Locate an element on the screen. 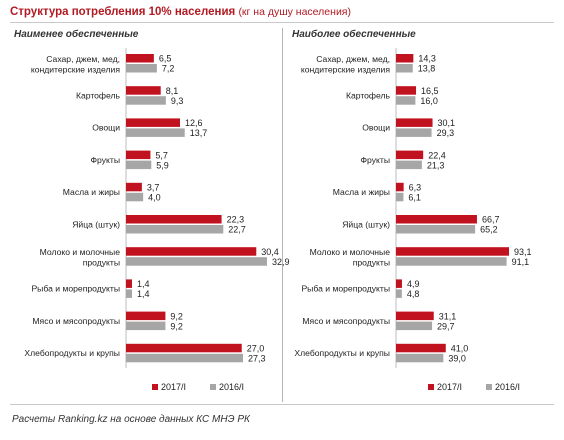 The height and width of the screenshot is (440, 564). right-data-label: 22,4 is located at coordinates (437, 155).